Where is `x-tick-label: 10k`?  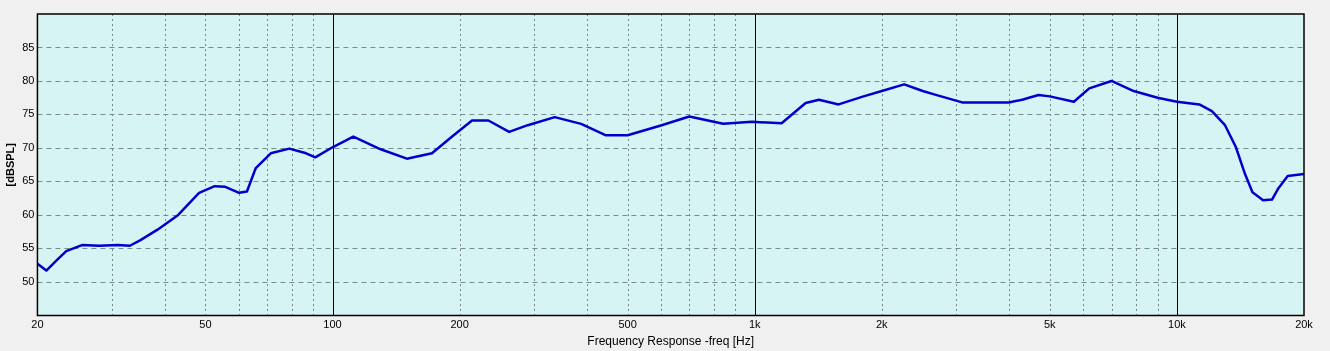 x-tick-label: 10k is located at coordinates (1177, 324).